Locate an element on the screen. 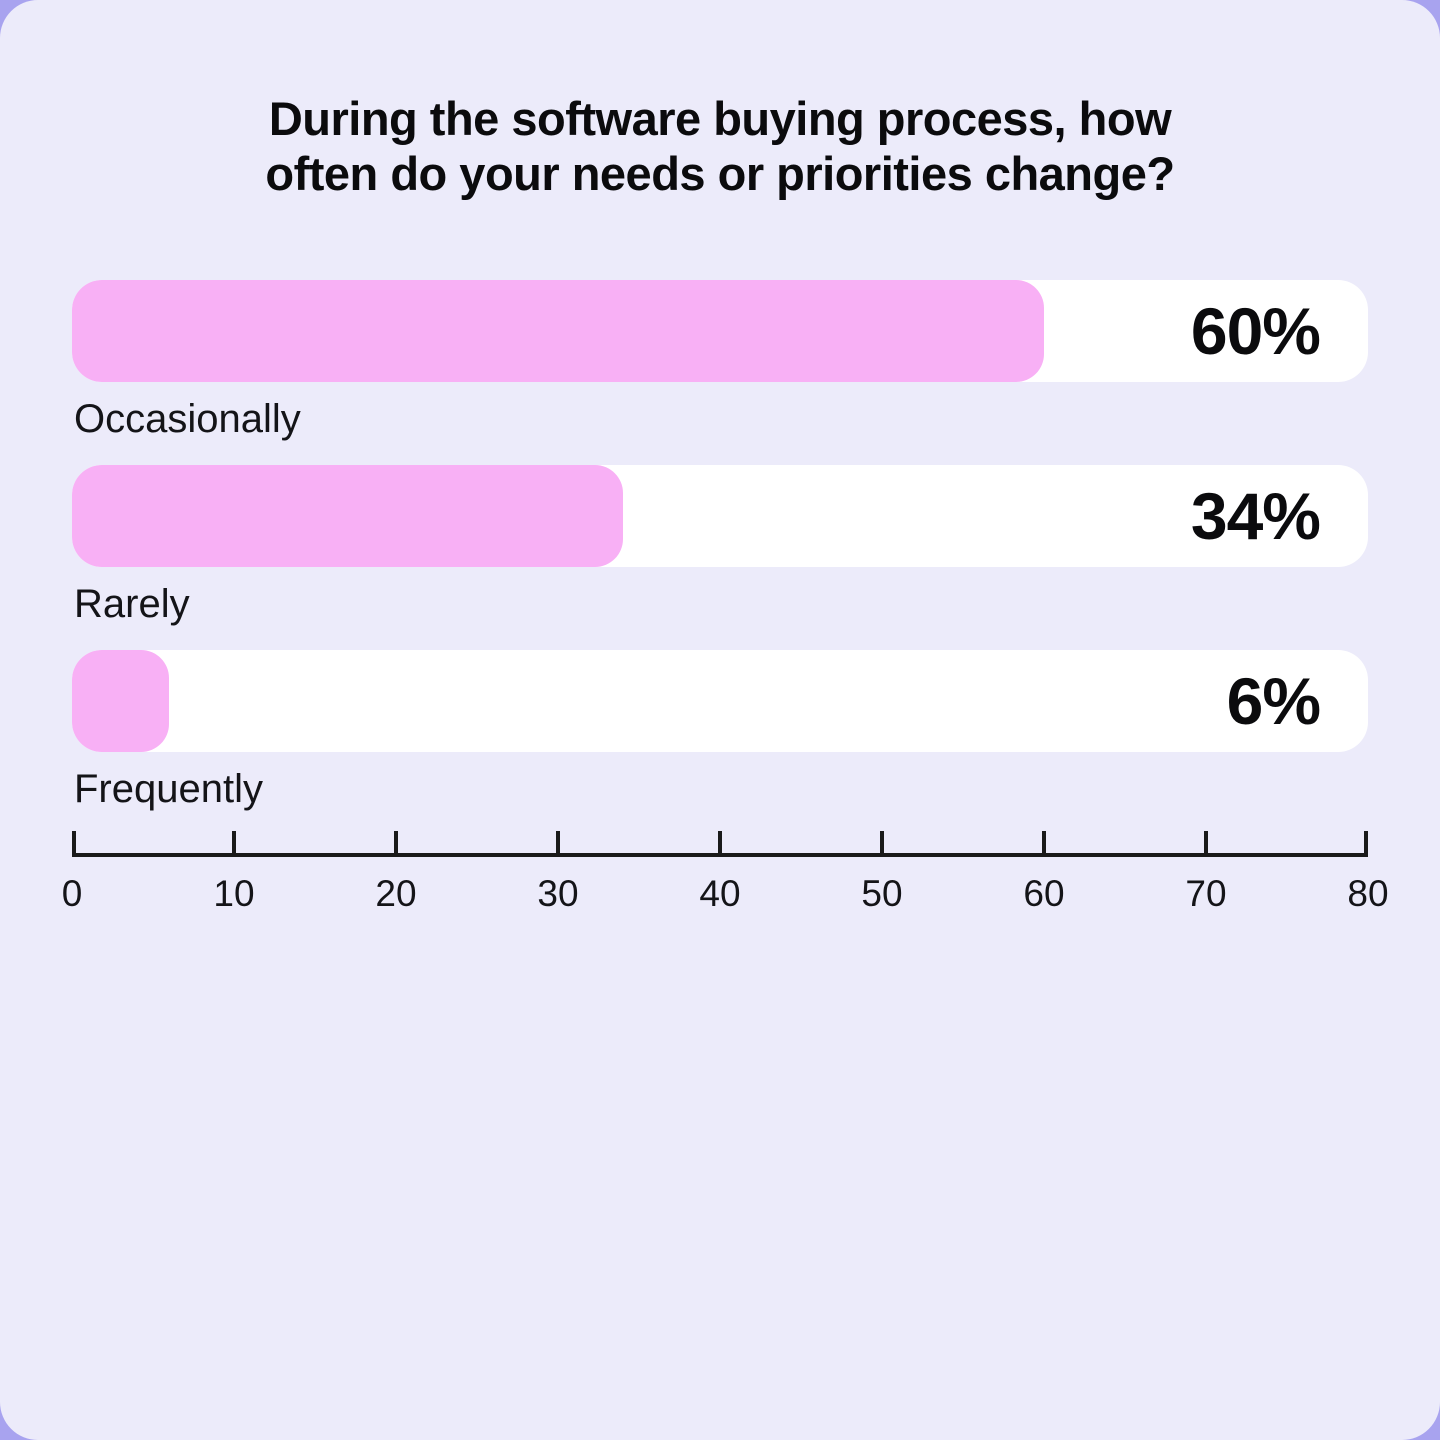  x-axis-line is located at coordinates (720, 843).